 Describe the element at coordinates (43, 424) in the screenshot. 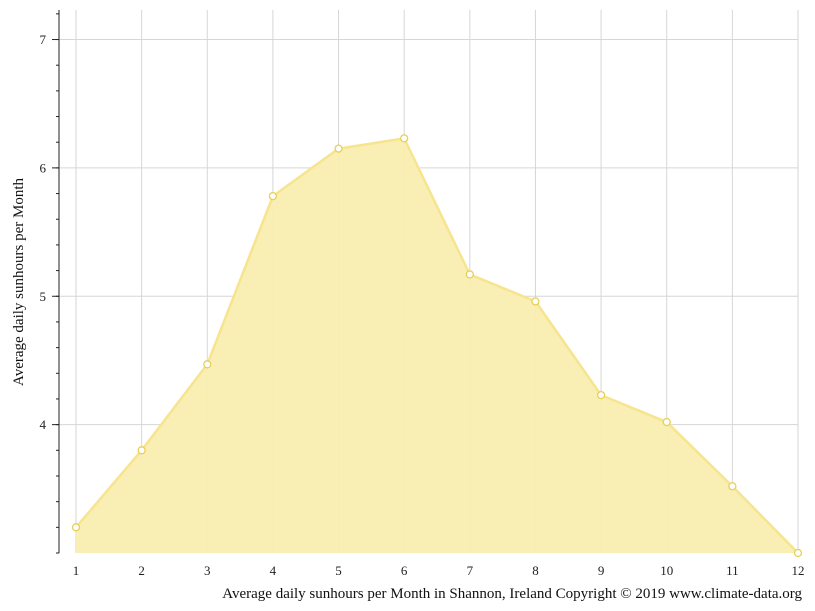

I see `y-tick-label: 4` at that location.